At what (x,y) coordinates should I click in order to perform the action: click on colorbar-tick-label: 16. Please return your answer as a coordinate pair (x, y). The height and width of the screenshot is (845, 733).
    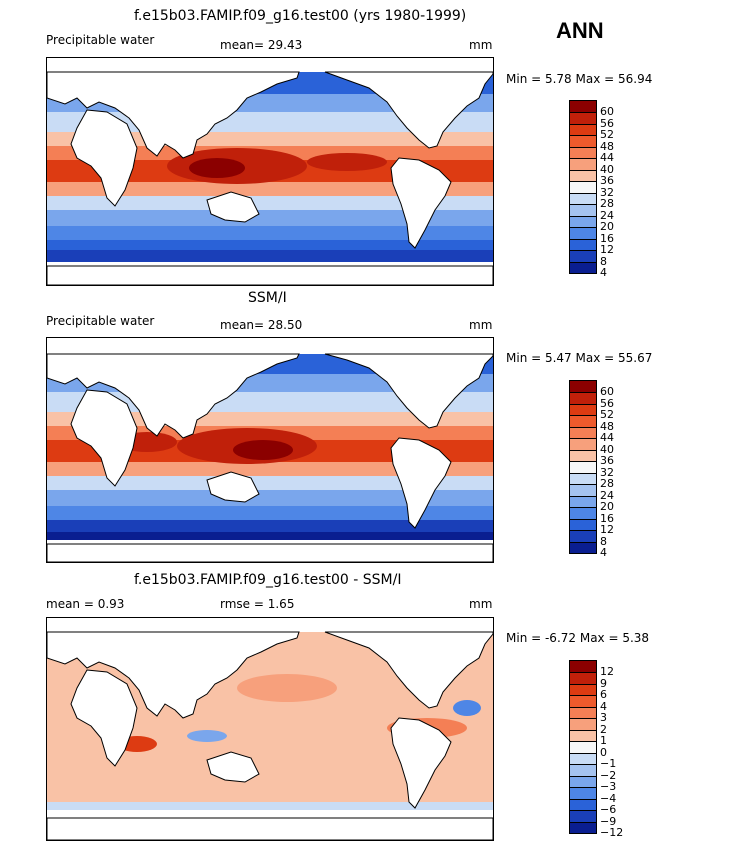
    Looking at the image, I should click on (607, 518).